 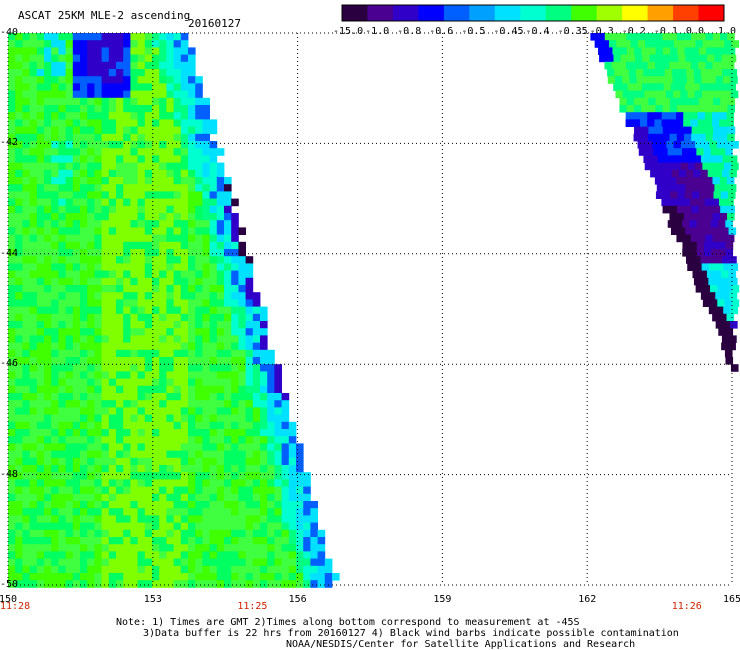 I want to click on latitude-label: -44, so click(x=9, y=253).